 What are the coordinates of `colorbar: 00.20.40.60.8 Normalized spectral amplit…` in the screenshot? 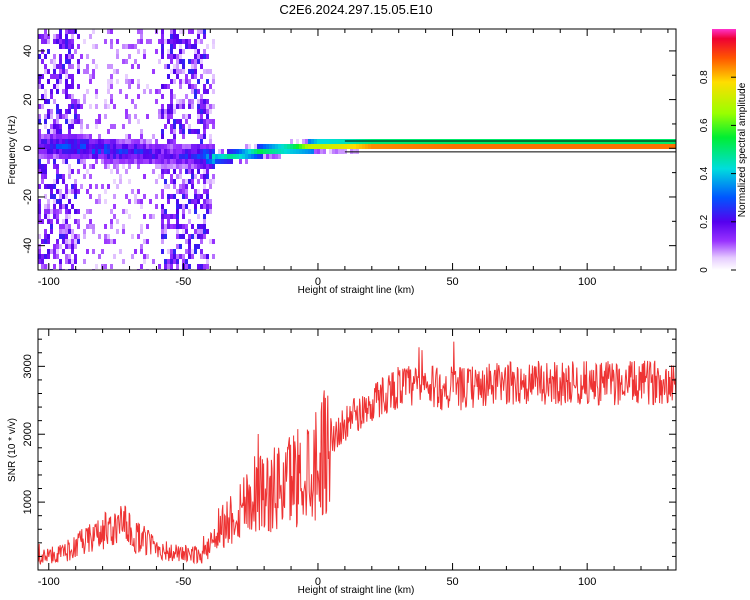 It's located at (723, 151).